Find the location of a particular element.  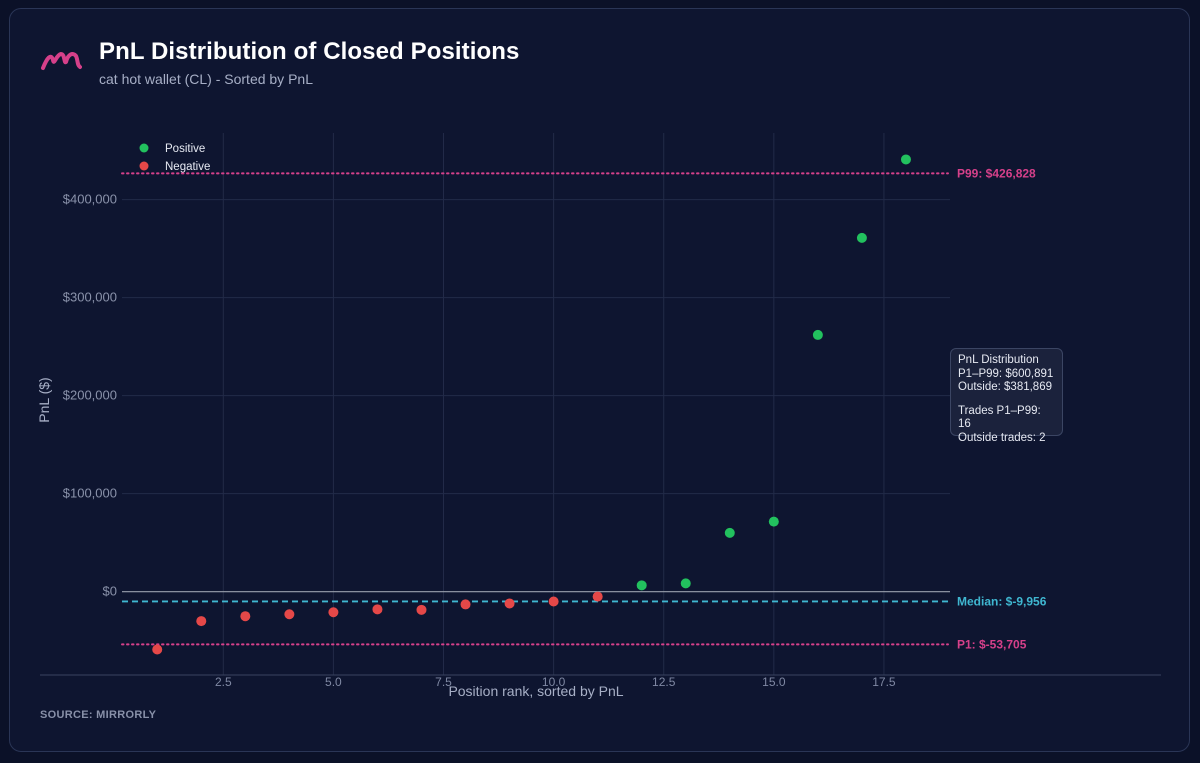

mirrorly-logo-icon is located at coordinates (61, 61).